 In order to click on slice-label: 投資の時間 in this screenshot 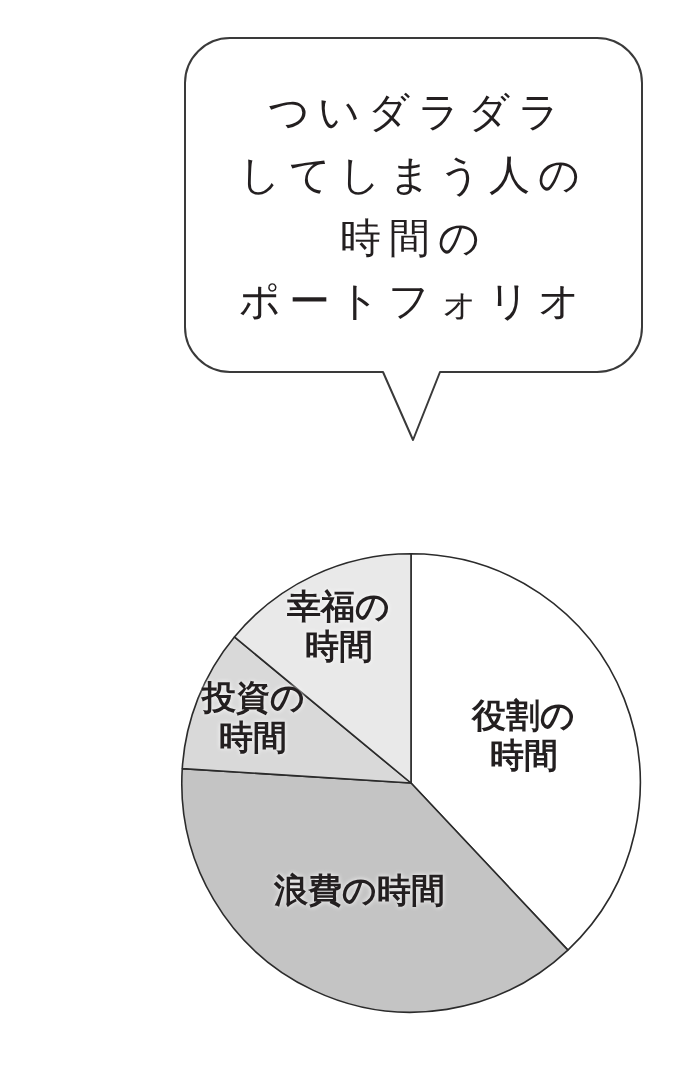, I will do `click(252, 717)`.